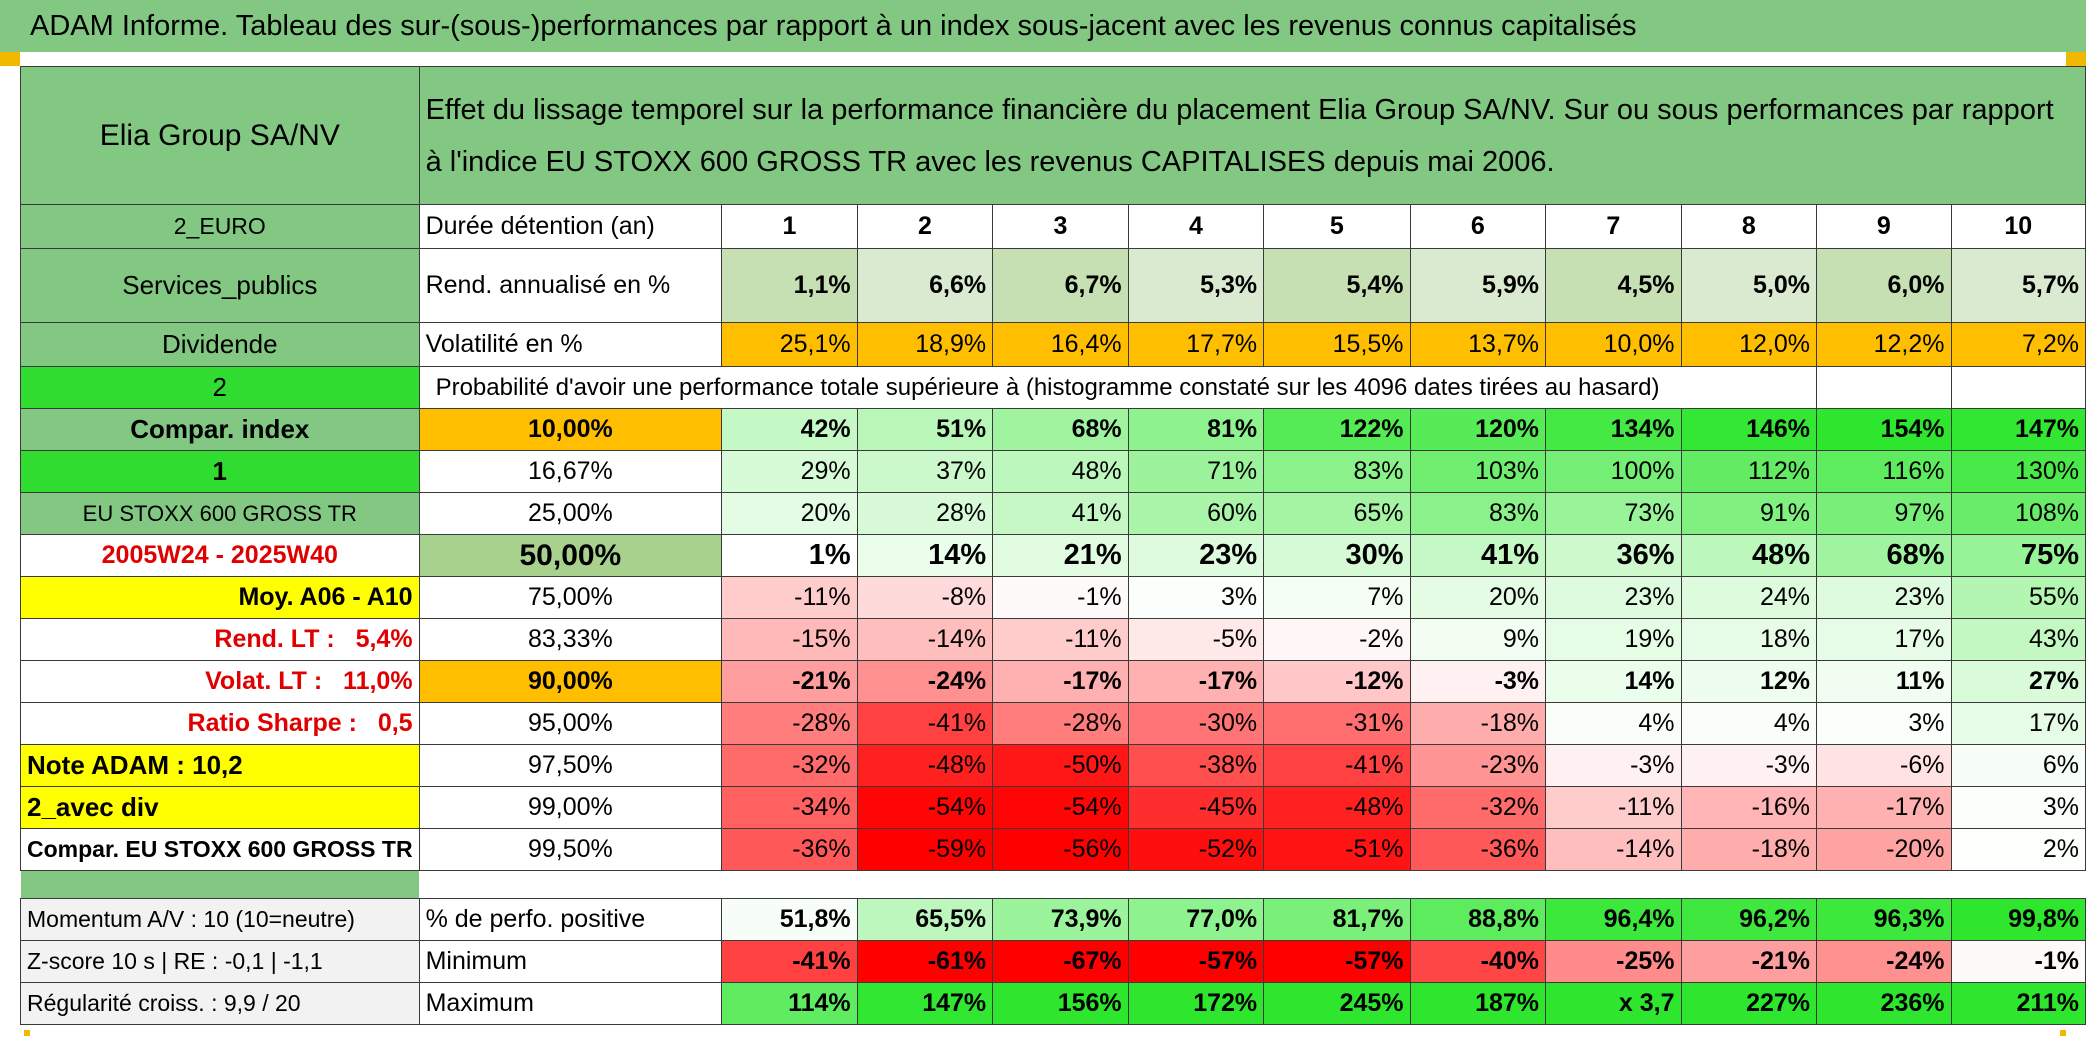 This screenshot has width=2086, height=1044. I want to click on percentile-value: 2%, so click(2018, 849).